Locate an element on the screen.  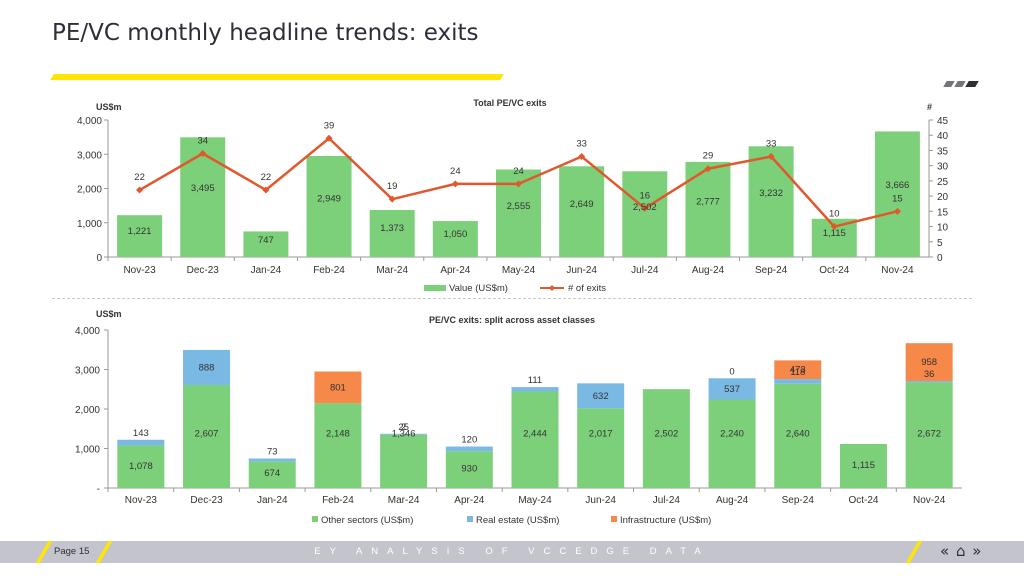
y2-tick-label: 0 is located at coordinates (940, 258).